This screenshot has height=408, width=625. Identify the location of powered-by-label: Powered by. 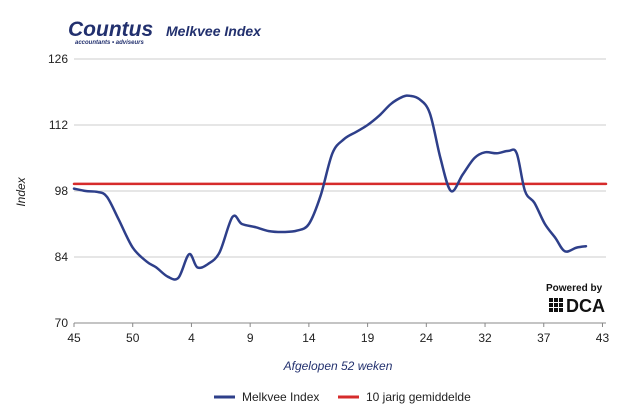
(574, 288).